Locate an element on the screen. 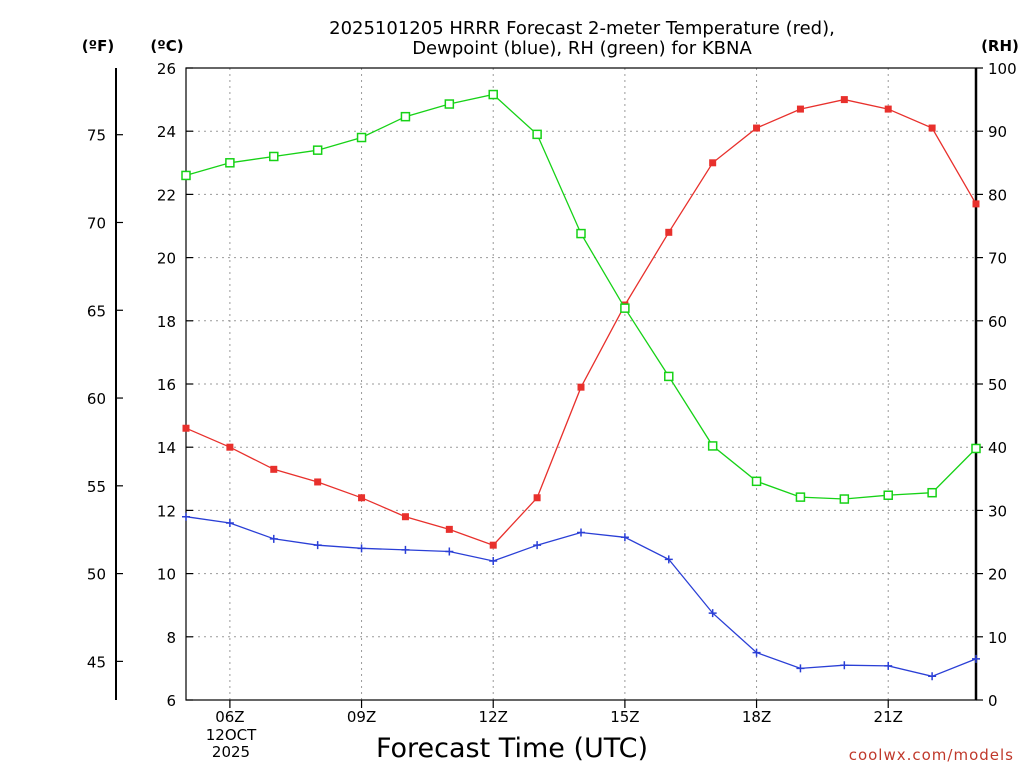  rh-tick-label: 30 is located at coordinates (997, 511).